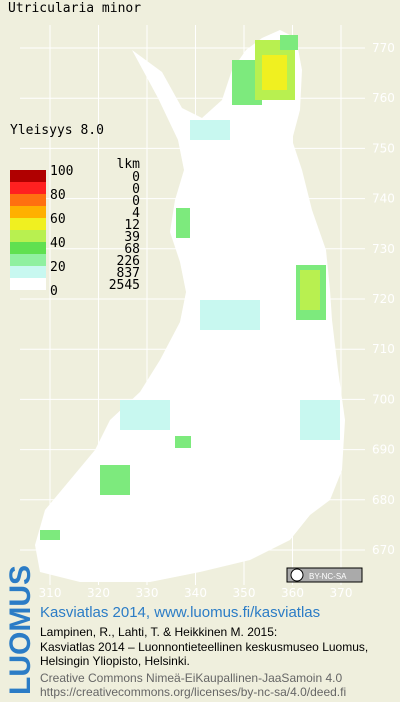 The width and height of the screenshot is (400, 702). What do you see at coordinates (292, 593) in the screenshot?
I see `x-label: 360` at bounding box center [292, 593].